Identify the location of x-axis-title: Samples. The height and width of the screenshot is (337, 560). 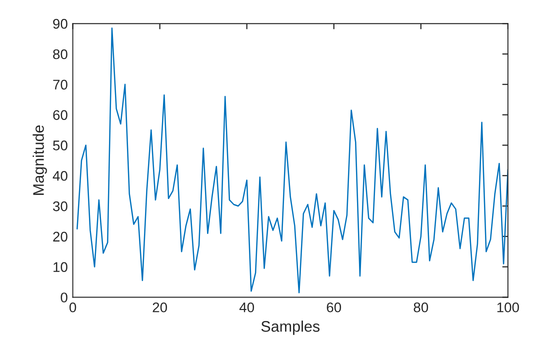
(290, 327).